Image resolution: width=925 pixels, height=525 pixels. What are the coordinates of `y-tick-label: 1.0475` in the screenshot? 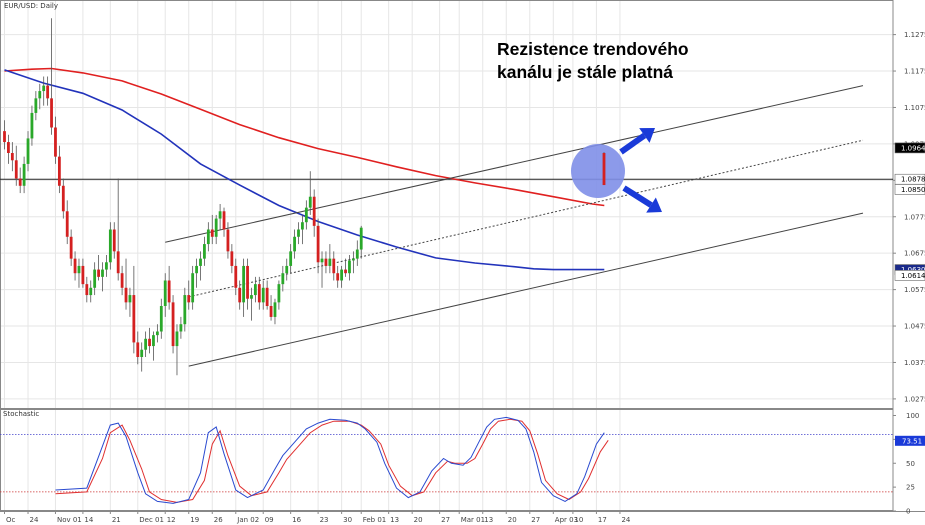 It's located at (914, 327).